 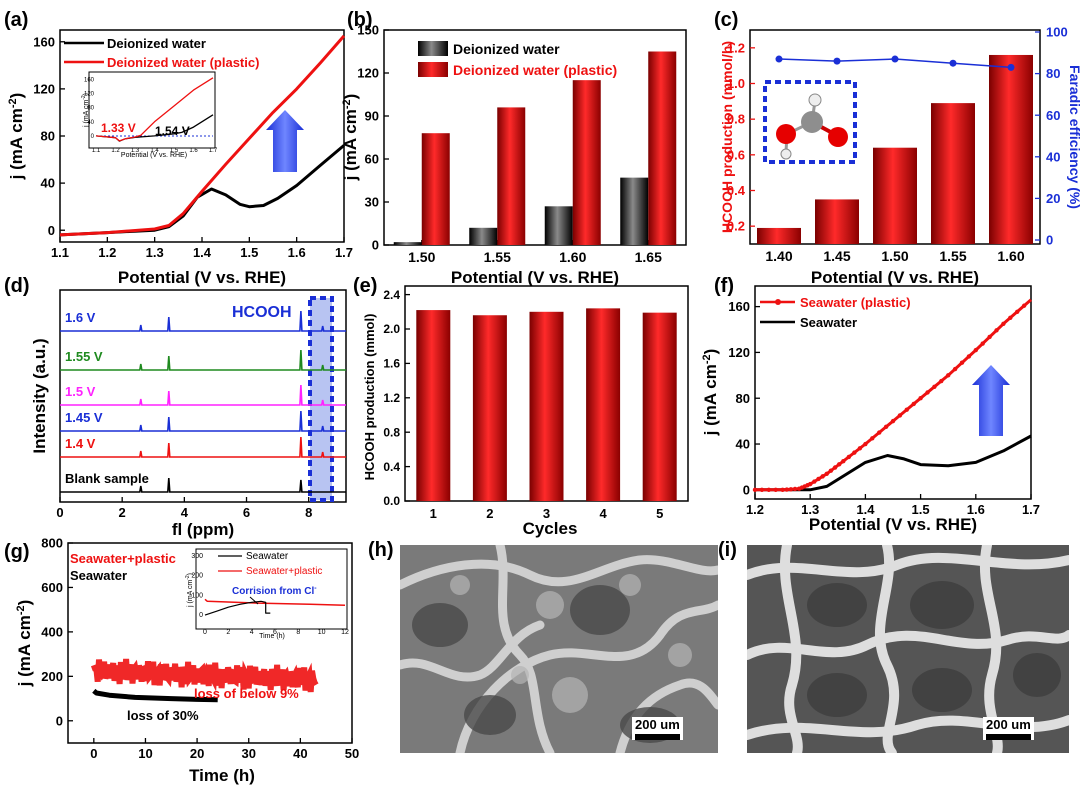 I want to click on inset-a-xtick-label: 1.1, so click(x=96, y=151).